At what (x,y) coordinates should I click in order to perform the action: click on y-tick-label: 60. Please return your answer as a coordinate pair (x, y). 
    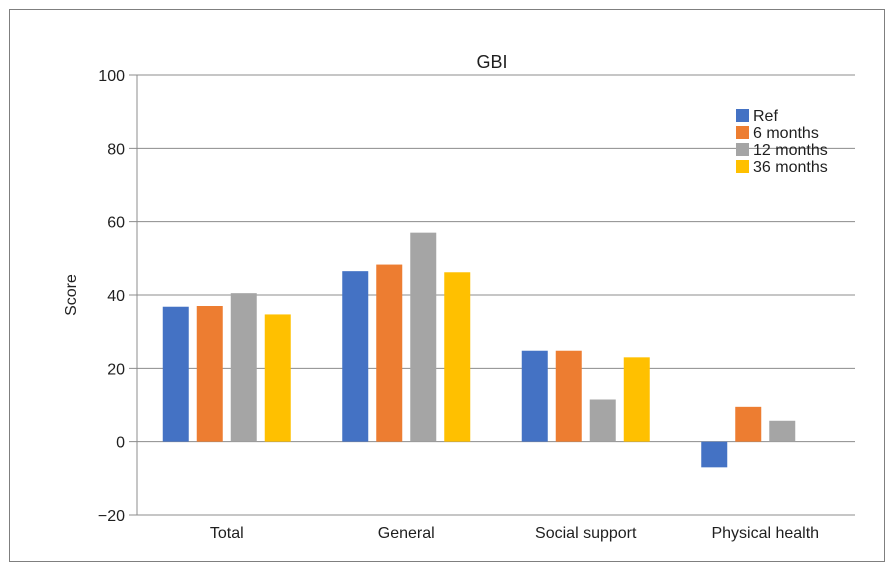
    Looking at the image, I should click on (116, 223).